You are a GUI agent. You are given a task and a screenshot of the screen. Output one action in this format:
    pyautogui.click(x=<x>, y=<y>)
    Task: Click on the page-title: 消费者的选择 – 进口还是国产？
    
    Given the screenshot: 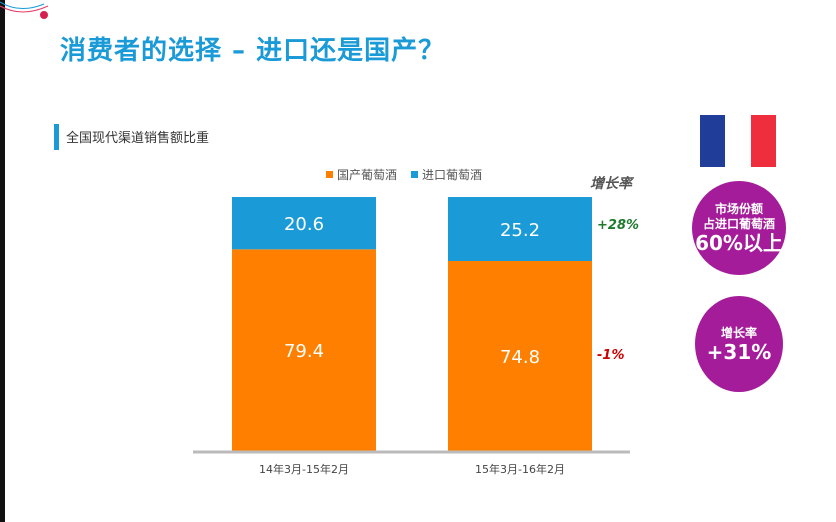 What is the action you would take?
    pyautogui.click(x=253, y=51)
    